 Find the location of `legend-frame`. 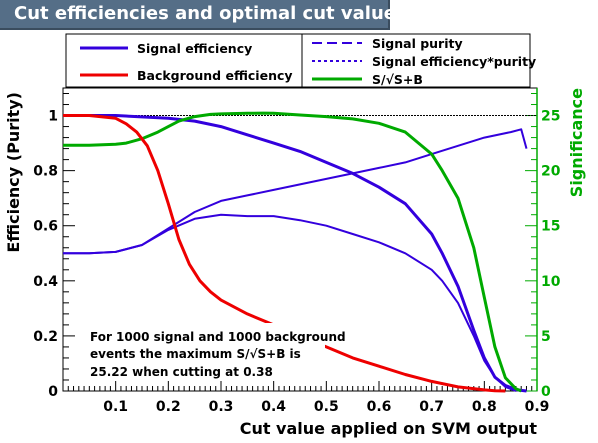

legend-frame is located at coordinates (298, 60).